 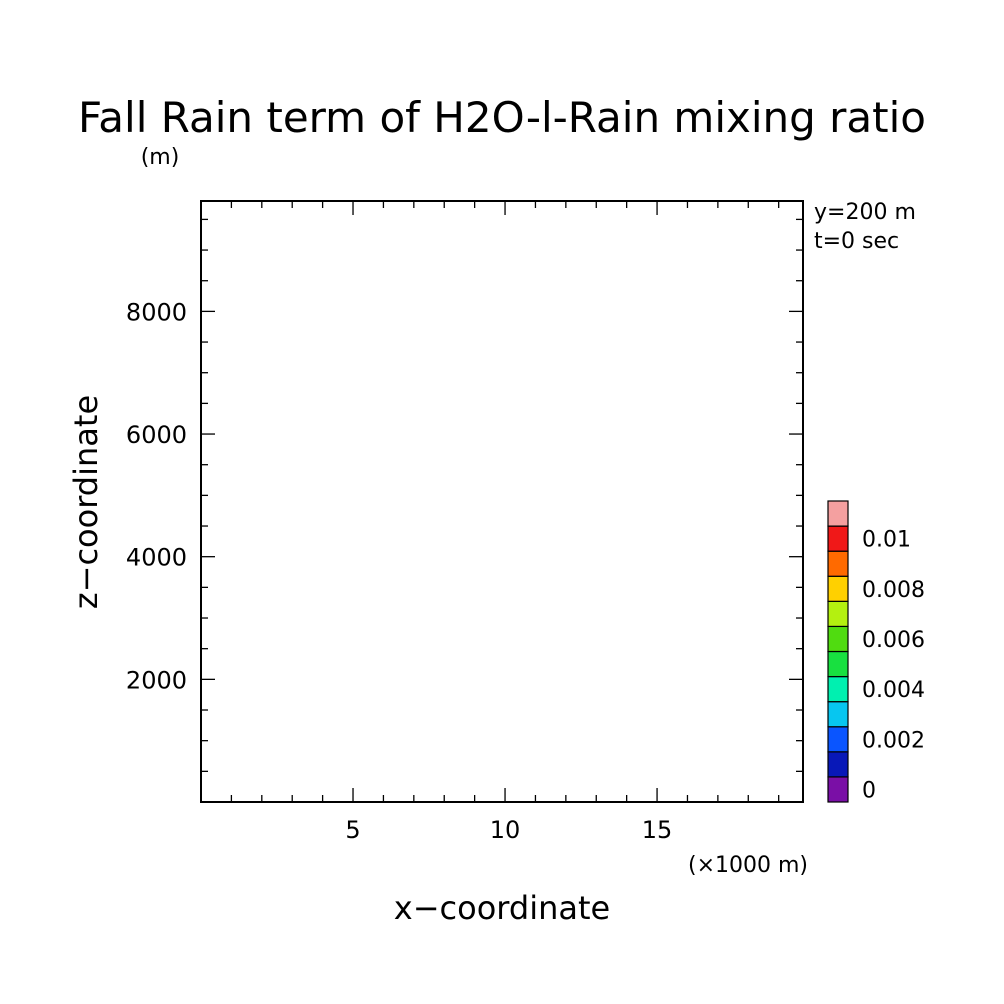 What do you see at coordinates (869, 790) in the screenshot?
I see `colorbar-tick-label: 0` at bounding box center [869, 790].